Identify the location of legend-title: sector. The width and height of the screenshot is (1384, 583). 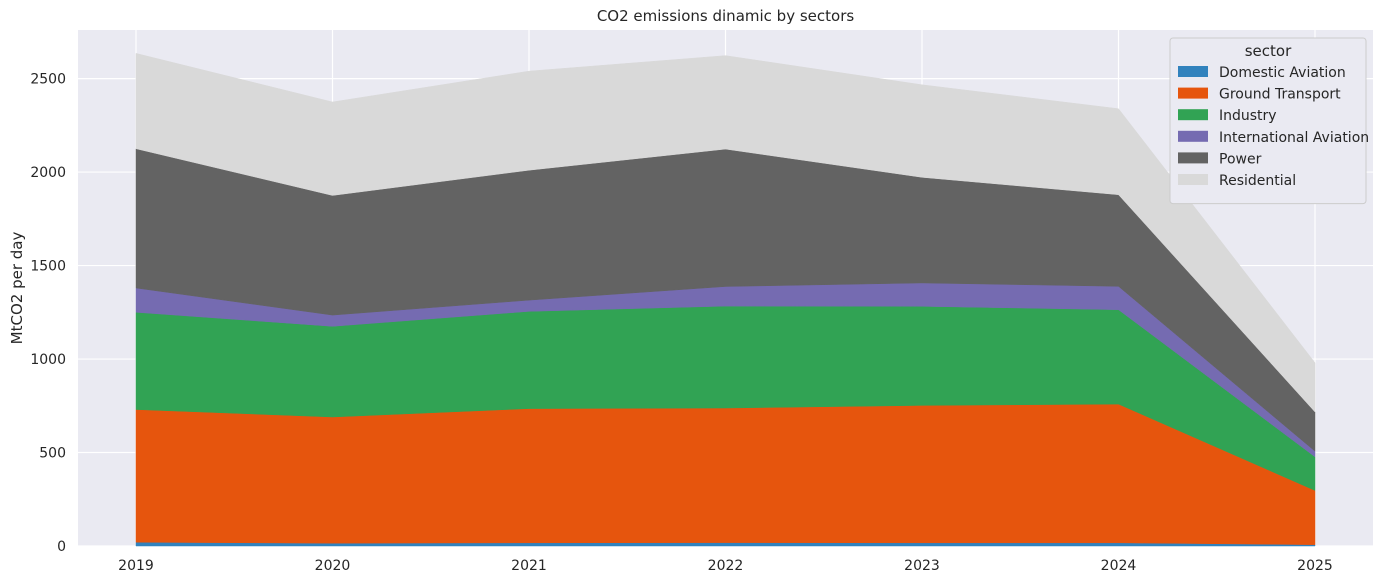
(1268, 51).